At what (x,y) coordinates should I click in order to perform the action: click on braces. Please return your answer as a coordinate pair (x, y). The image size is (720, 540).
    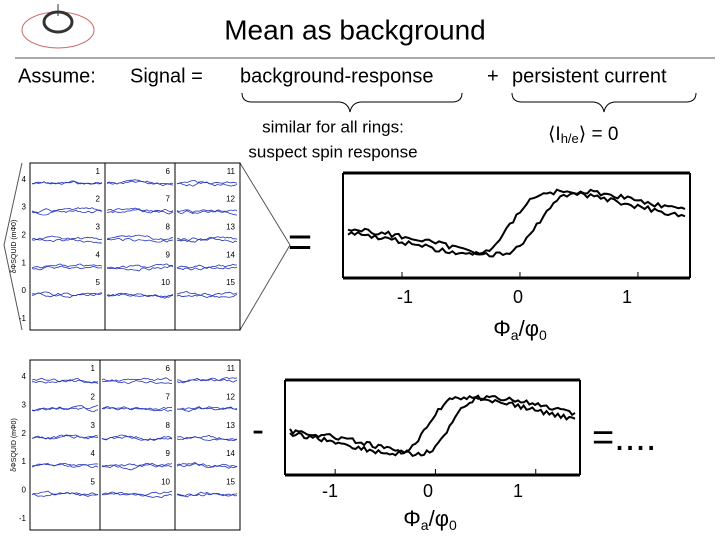
    Looking at the image, I should click on (469, 102).